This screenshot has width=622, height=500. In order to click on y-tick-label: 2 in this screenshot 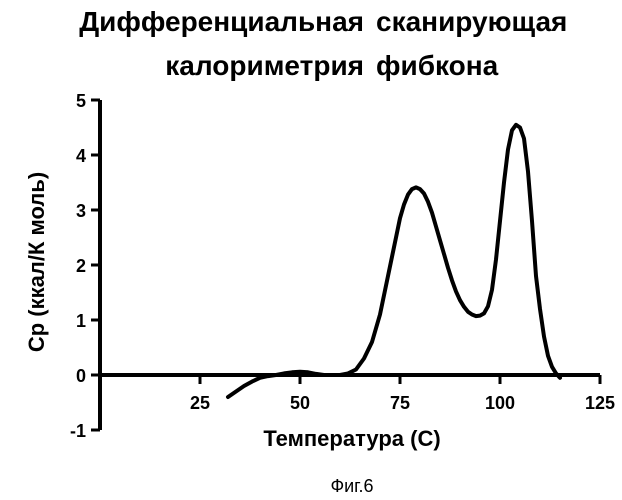, I will do `click(81, 266)`.